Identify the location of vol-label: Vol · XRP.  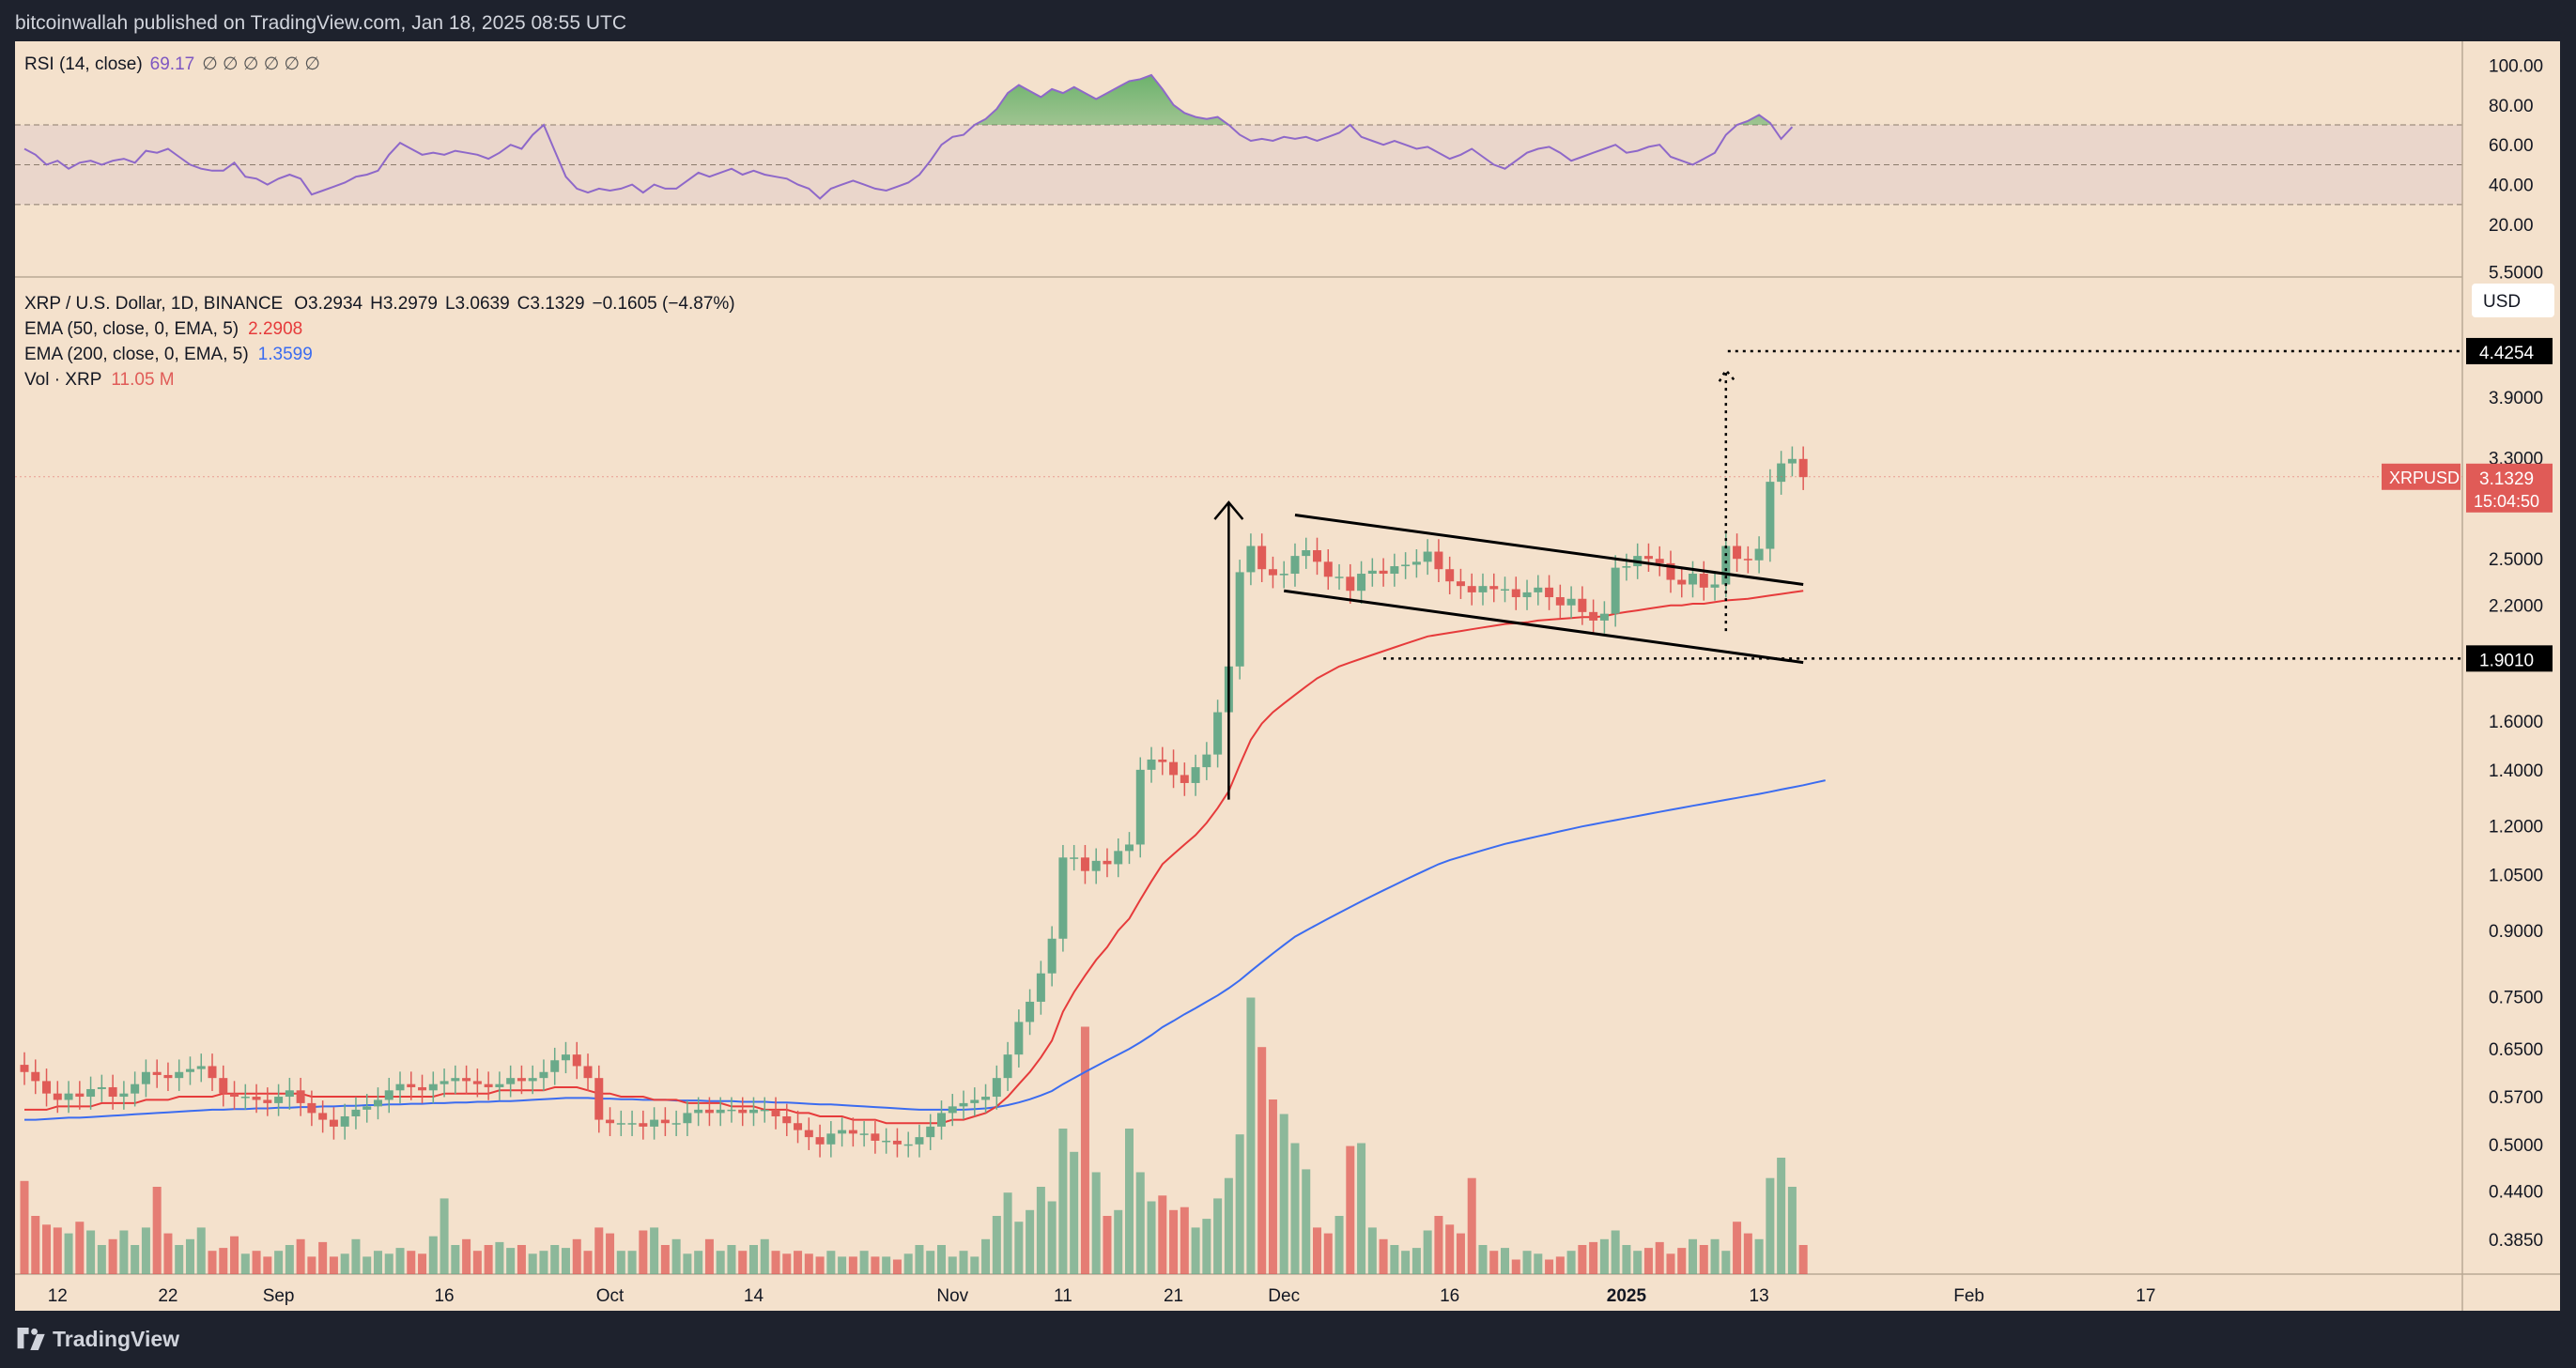
(62, 380).